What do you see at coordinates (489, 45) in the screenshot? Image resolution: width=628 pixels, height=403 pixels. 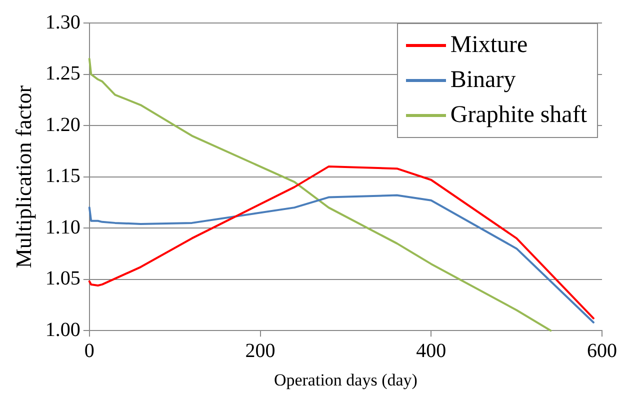 I see `legend-label: Mixture` at bounding box center [489, 45].